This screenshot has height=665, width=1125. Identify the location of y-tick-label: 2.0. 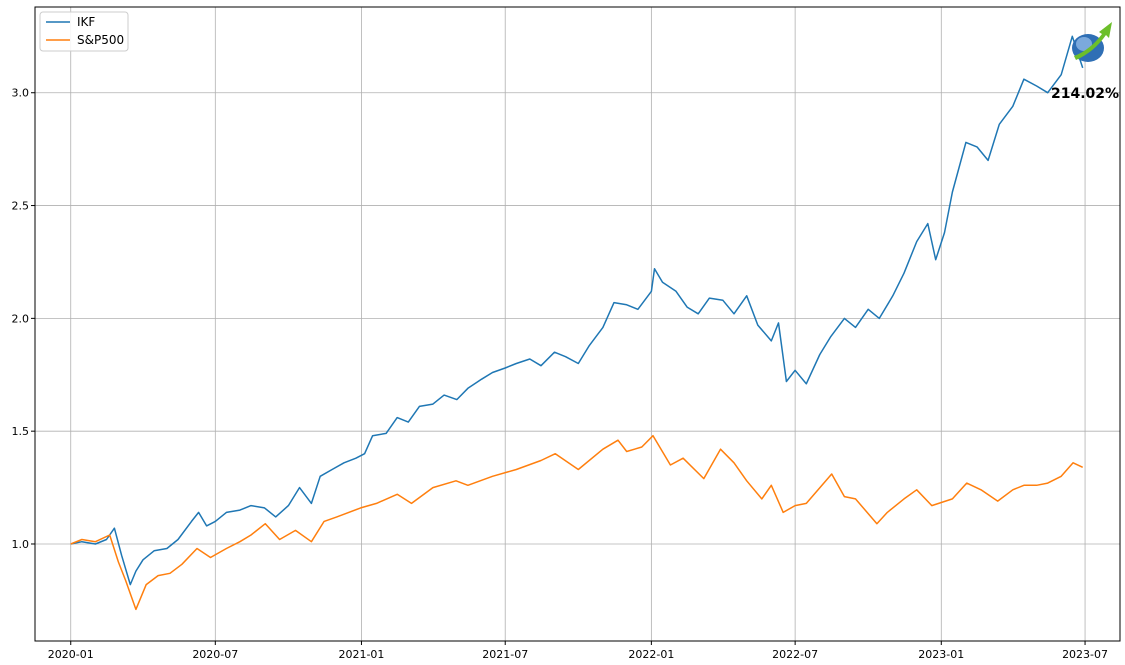
(21, 318).